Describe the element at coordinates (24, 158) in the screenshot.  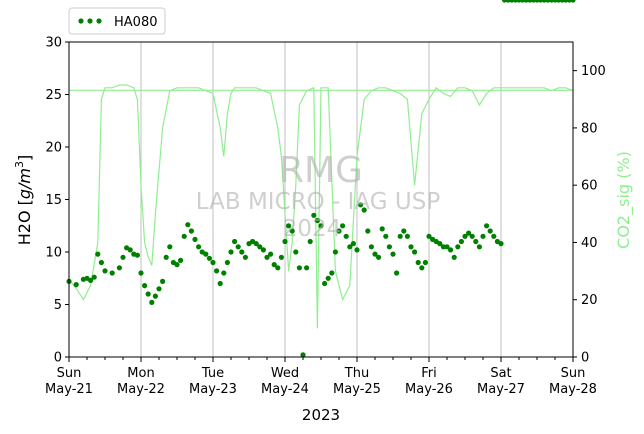
I see `left-y-label-close: ]` at that location.